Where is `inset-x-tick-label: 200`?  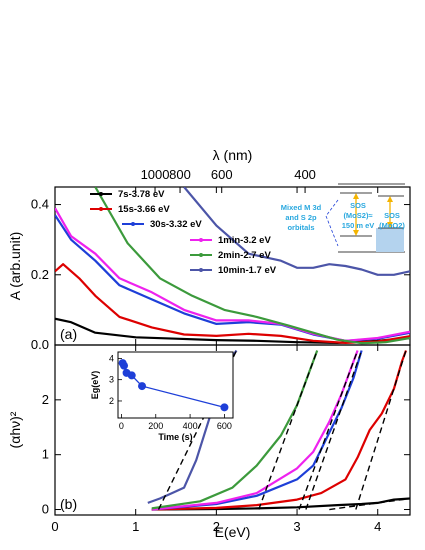
inset-x-tick-label: 200 is located at coordinates (155, 426).